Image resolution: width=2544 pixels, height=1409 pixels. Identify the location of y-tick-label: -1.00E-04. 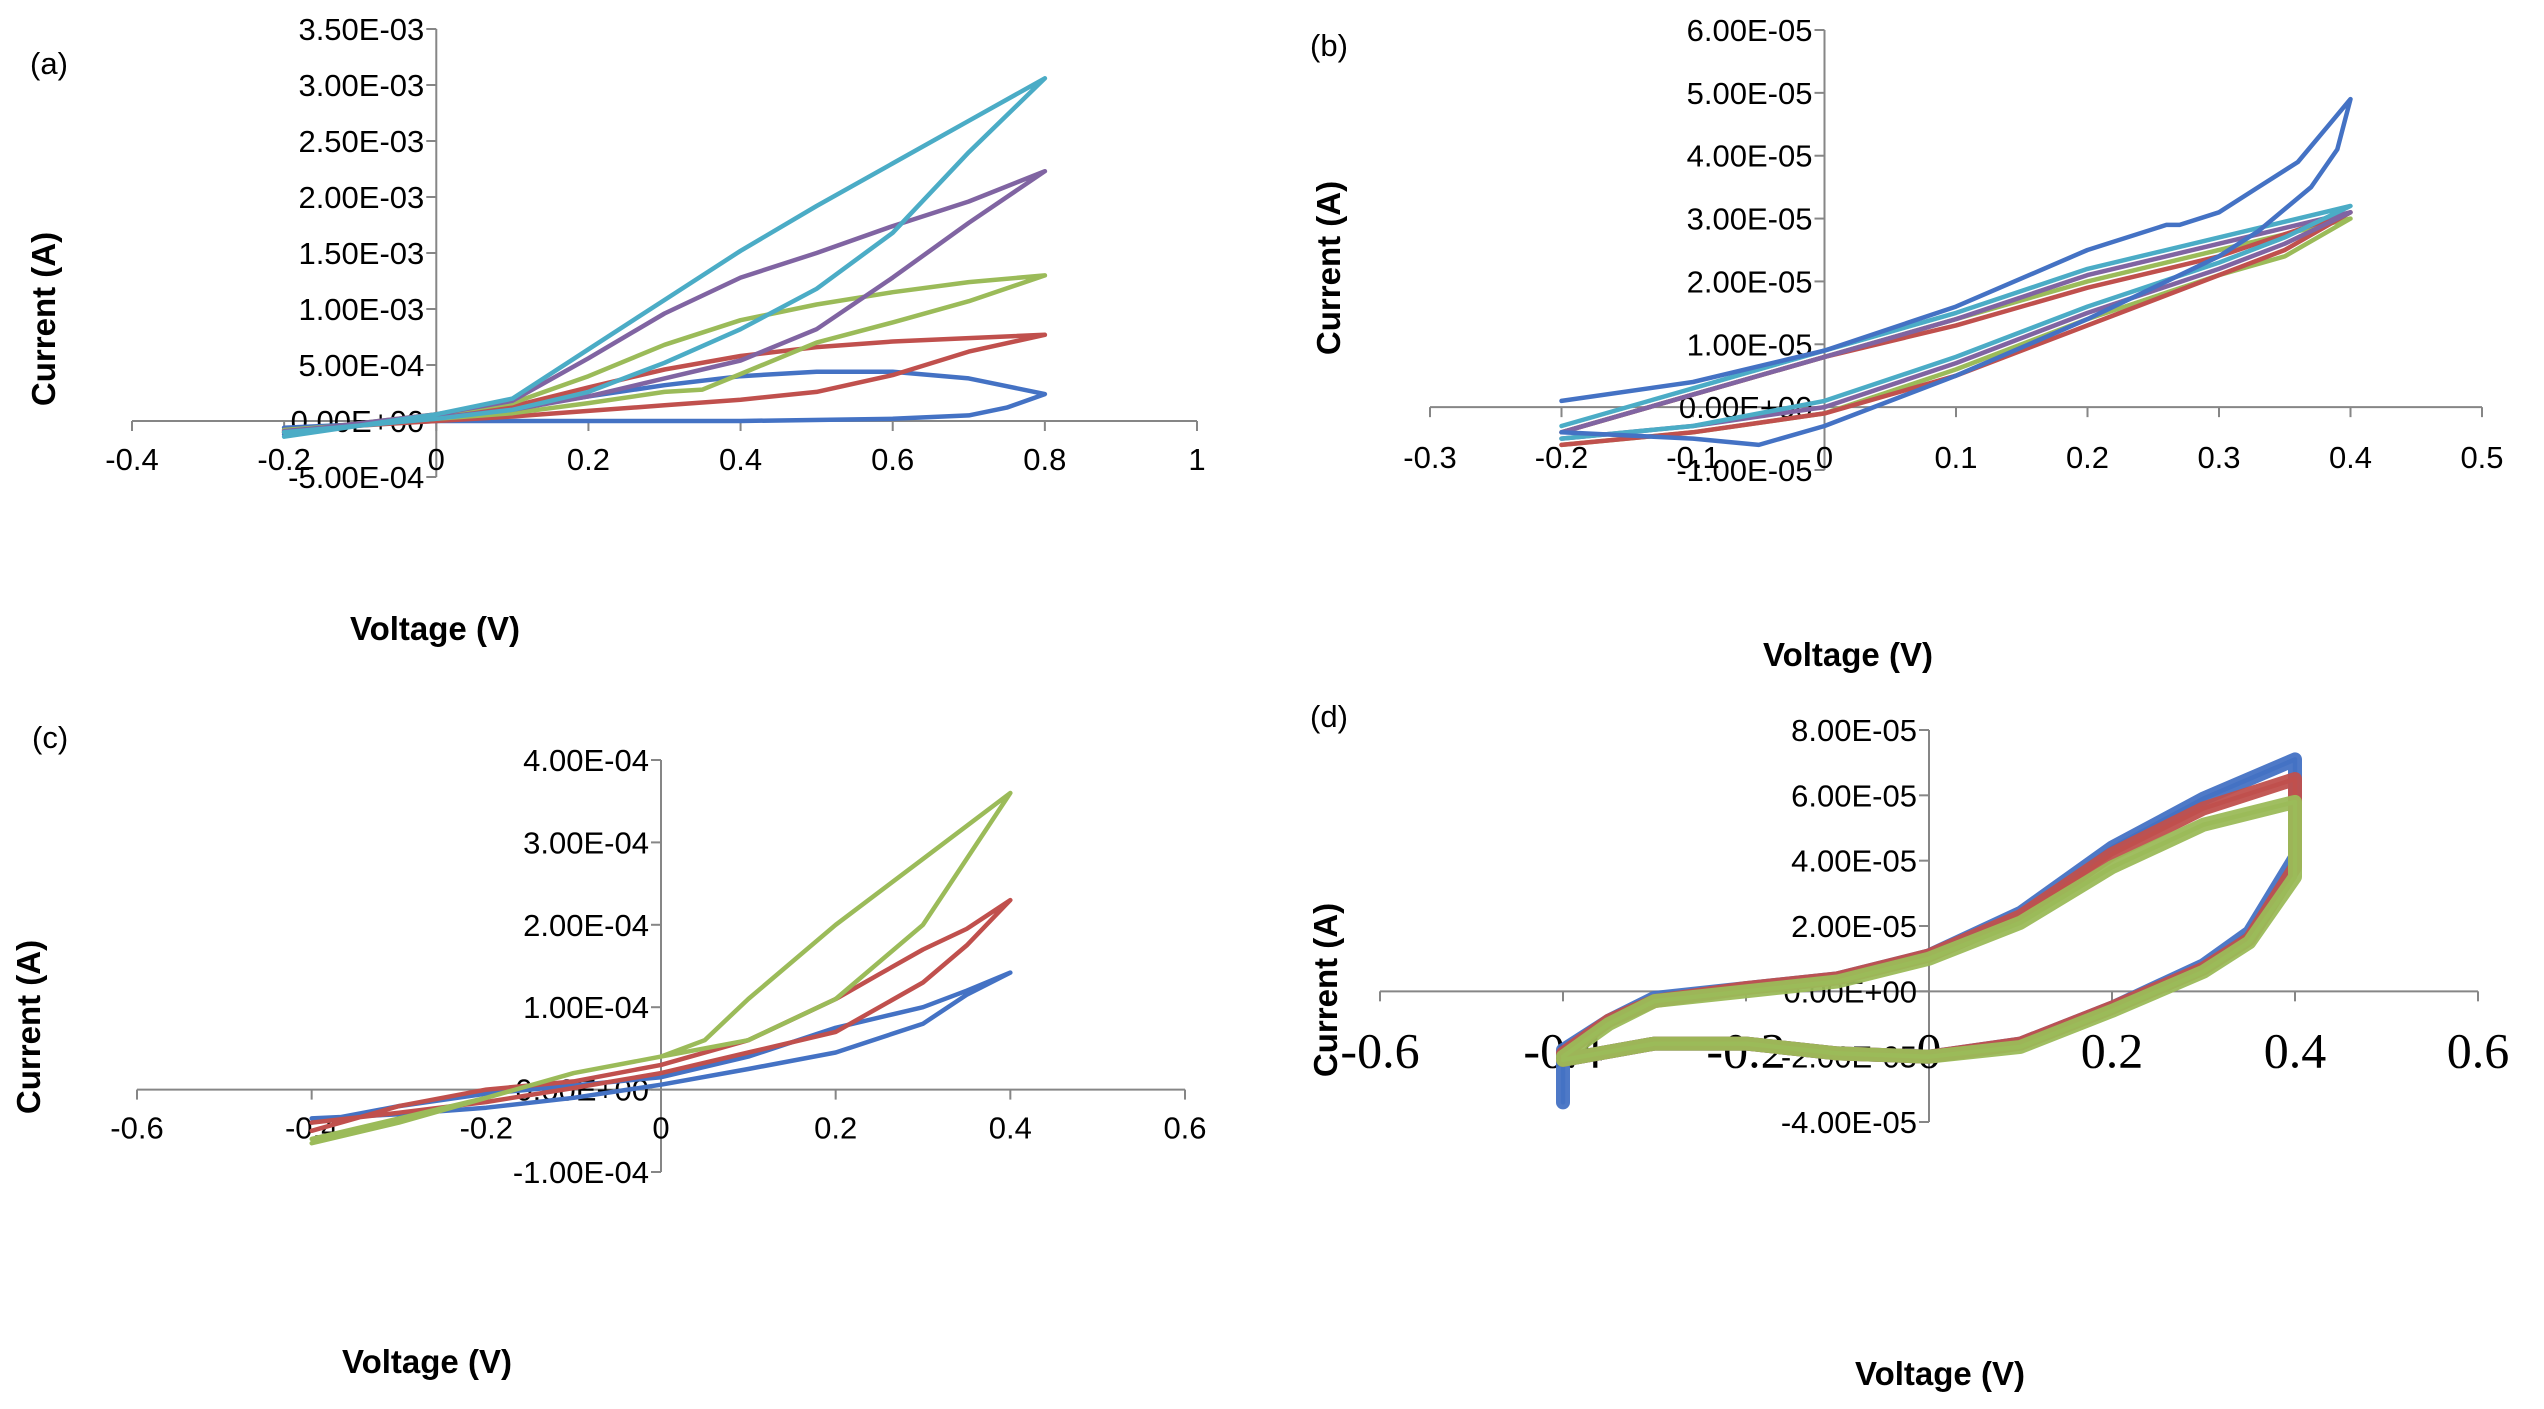
(581, 1172).